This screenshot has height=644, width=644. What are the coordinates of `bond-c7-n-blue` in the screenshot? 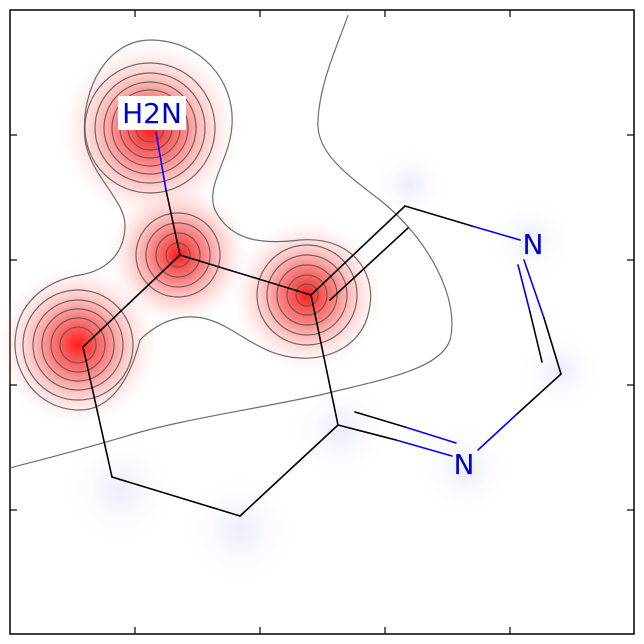 It's located at (496, 233).